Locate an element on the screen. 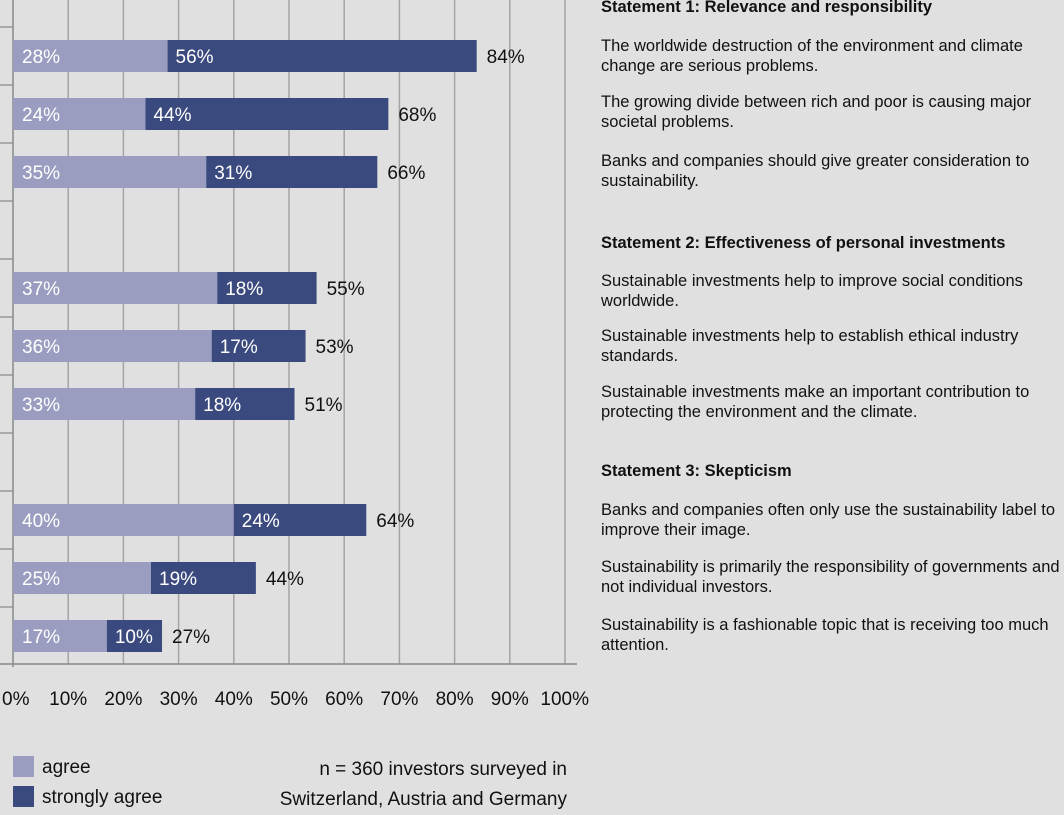 The height and width of the screenshot is (815, 1064). footnote-line-1: n = 360 investors surveyed in is located at coordinates (443, 769).